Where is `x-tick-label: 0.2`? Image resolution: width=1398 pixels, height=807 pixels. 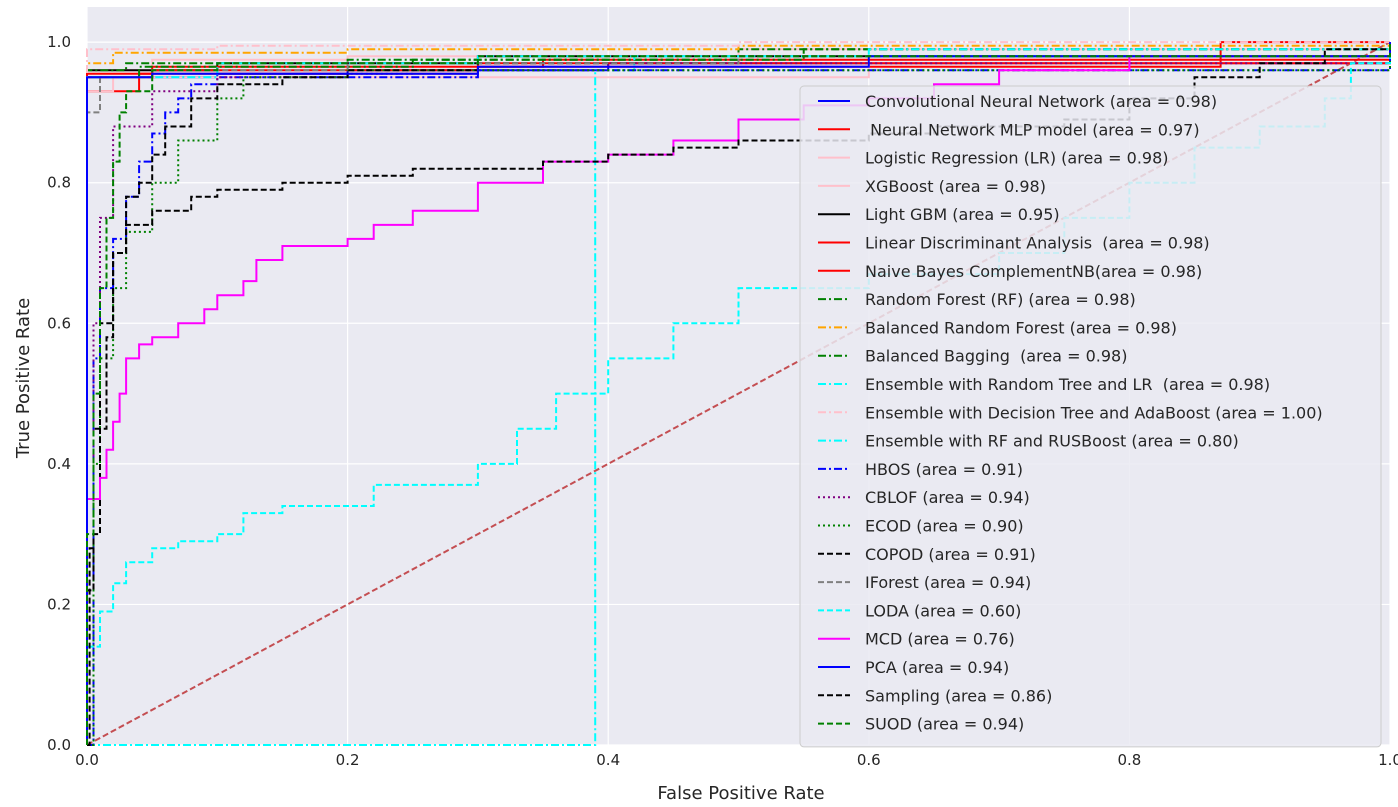 x-tick-label: 0.2 is located at coordinates (348, 760).